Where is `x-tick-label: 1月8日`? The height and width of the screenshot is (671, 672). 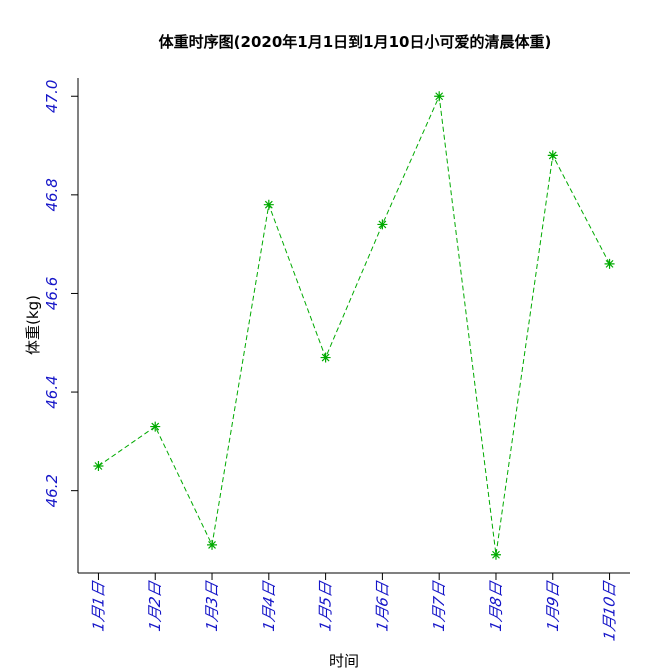 x-tick-label: 1月8日 is located at coordinates (496, 606).